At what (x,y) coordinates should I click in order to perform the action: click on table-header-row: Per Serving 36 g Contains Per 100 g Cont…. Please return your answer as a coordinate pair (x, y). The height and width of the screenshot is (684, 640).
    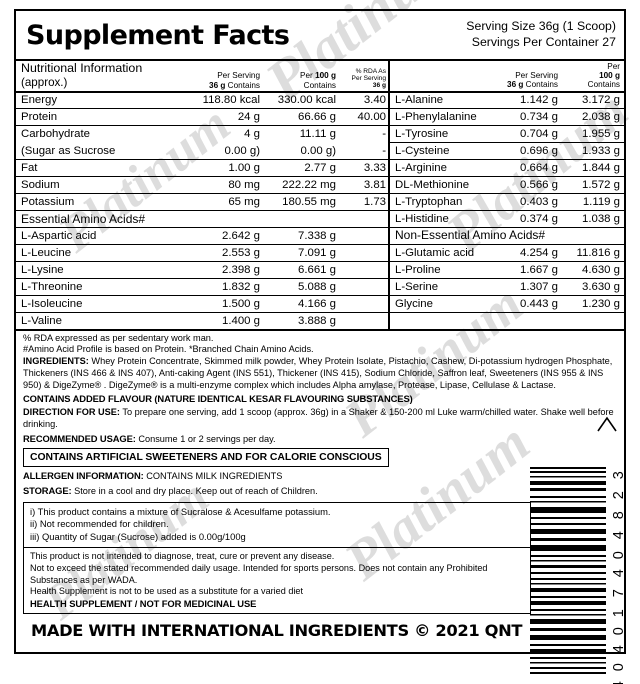
    Looking at the image, I should click on (507, 77).